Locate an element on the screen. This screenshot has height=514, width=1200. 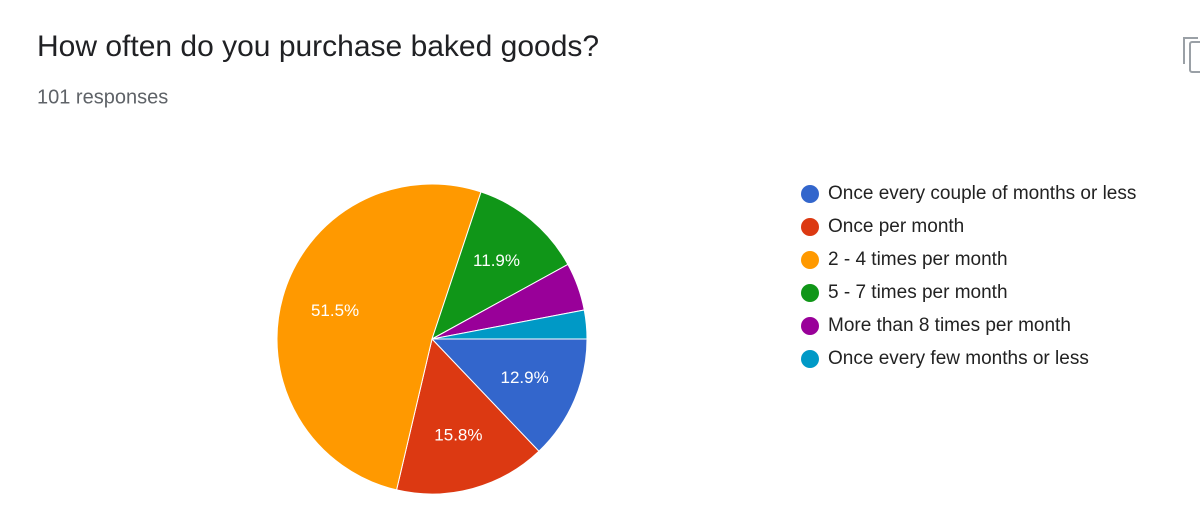
copy-icon is located at coordinates (1191, 55).